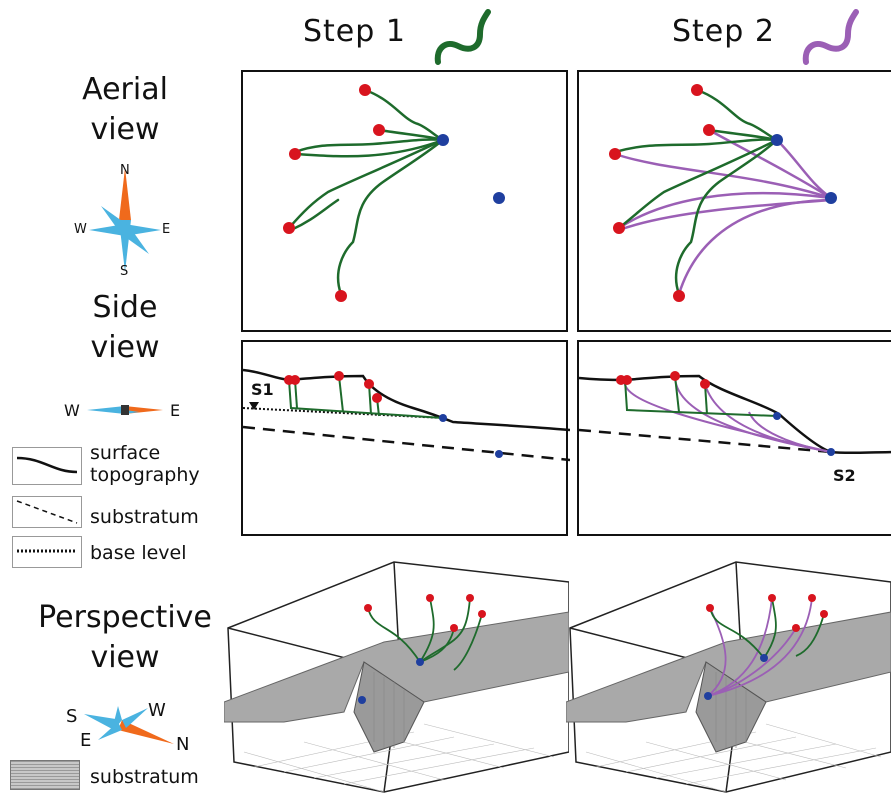 This screenshot has height=798, width=891. What do you see at coordinates (723, 31) in the screenshot?
I see `step-2-title: Step 2` at bounding box center [723, 31].